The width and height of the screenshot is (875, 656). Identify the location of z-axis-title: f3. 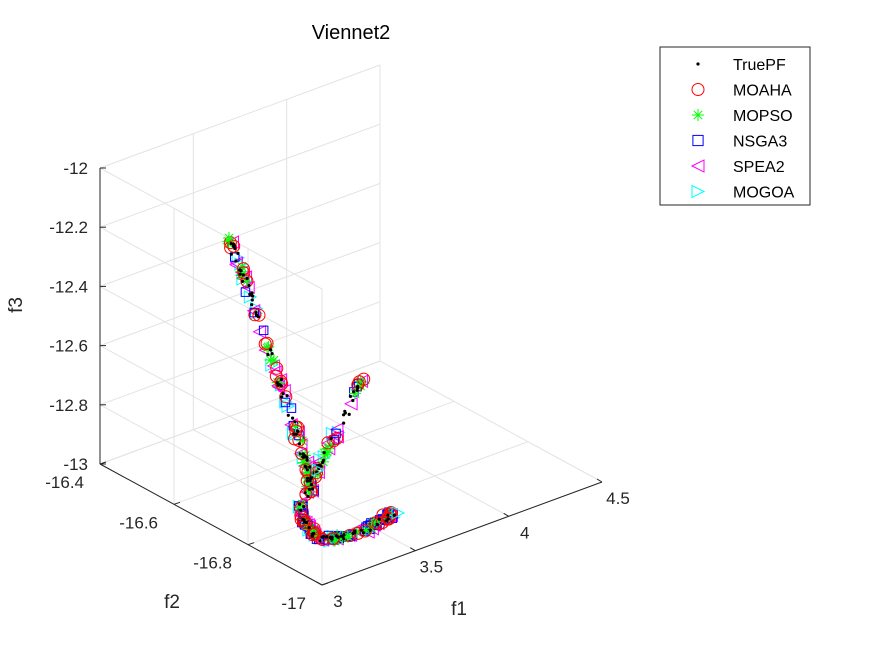
(16, 305).